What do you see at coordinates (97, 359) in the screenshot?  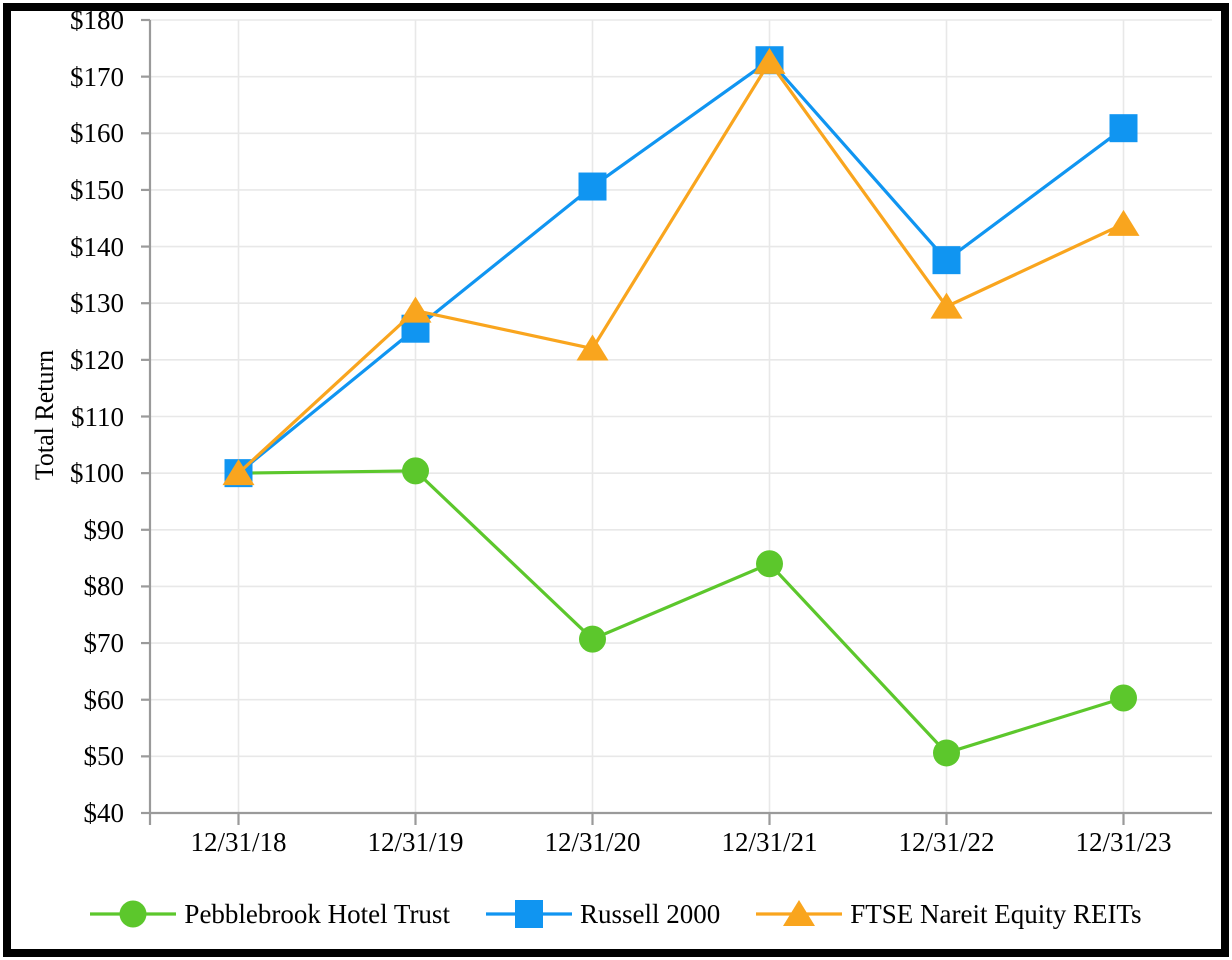 I see `y-axis-tick-label: $120` at bounding box center [97, 359].